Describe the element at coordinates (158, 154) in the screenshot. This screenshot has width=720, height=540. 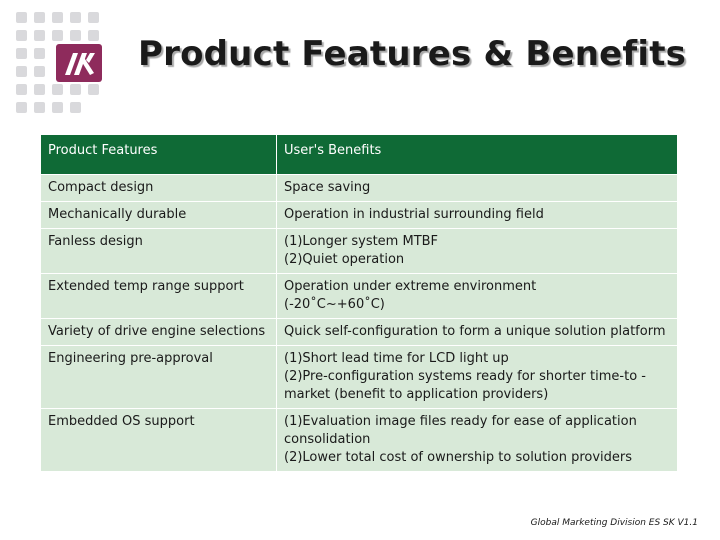
I see `header-product-features: Product Features` at that location.